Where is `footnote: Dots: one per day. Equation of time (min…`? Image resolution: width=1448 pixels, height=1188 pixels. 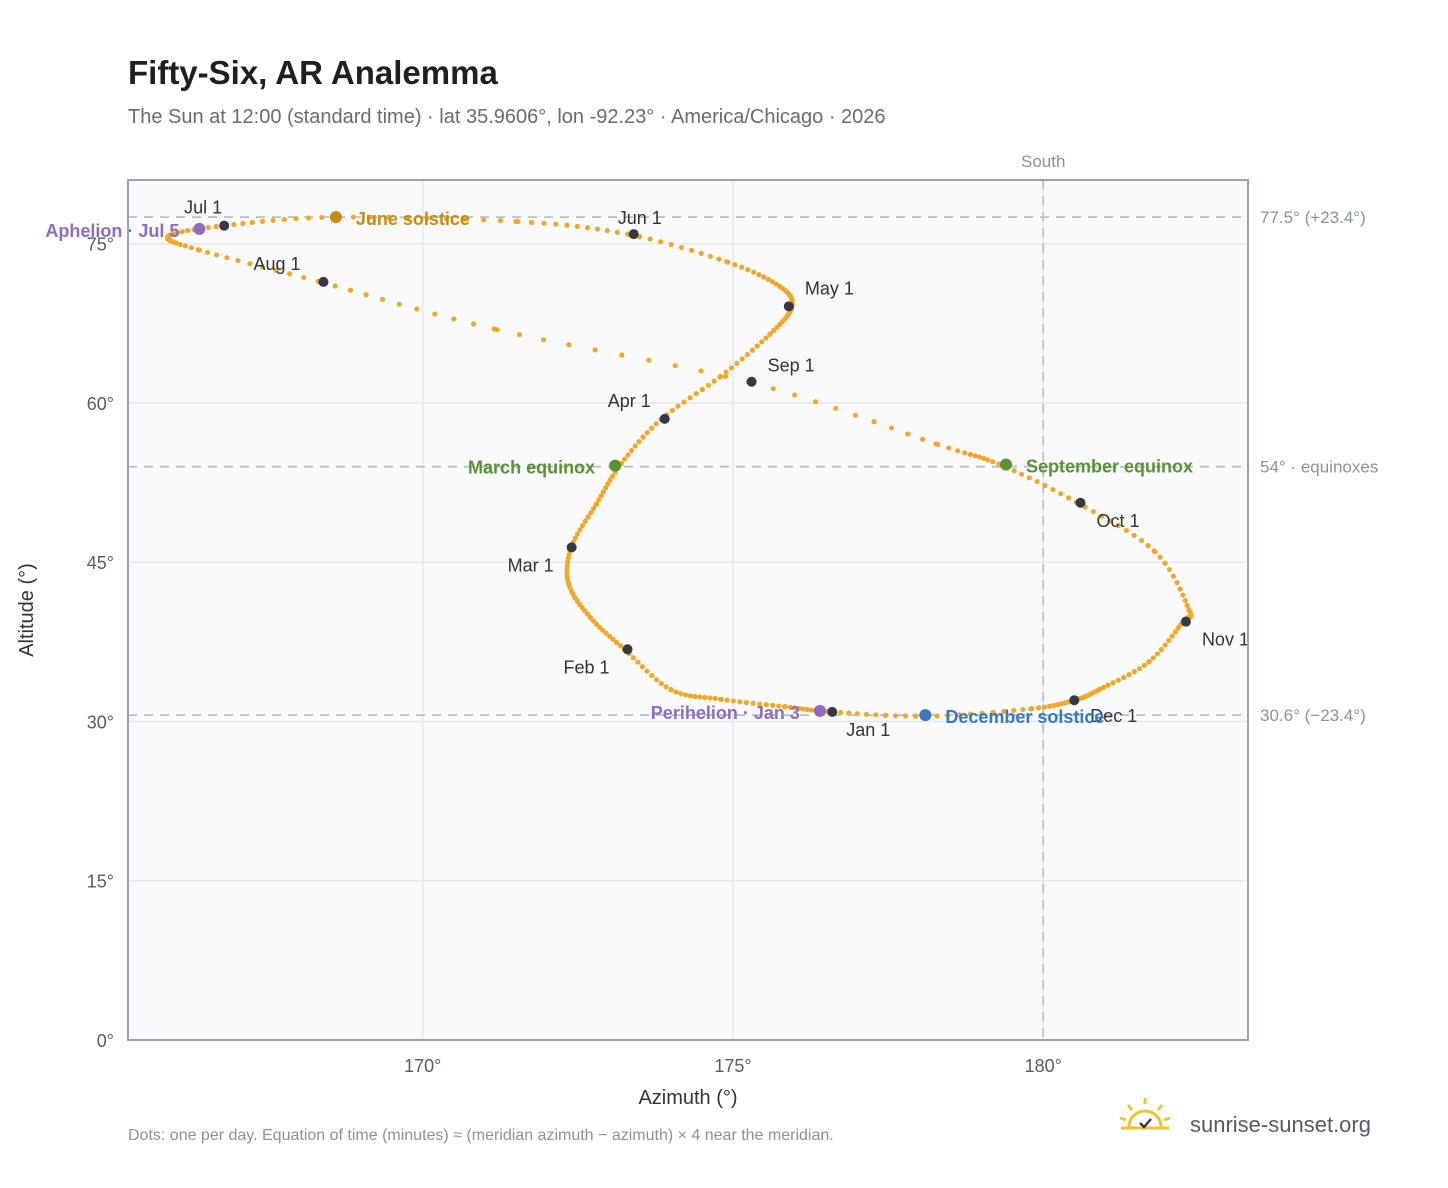 footnote: Dots: one per day. Equation of time (min… is located at coordinates (481, 1135).